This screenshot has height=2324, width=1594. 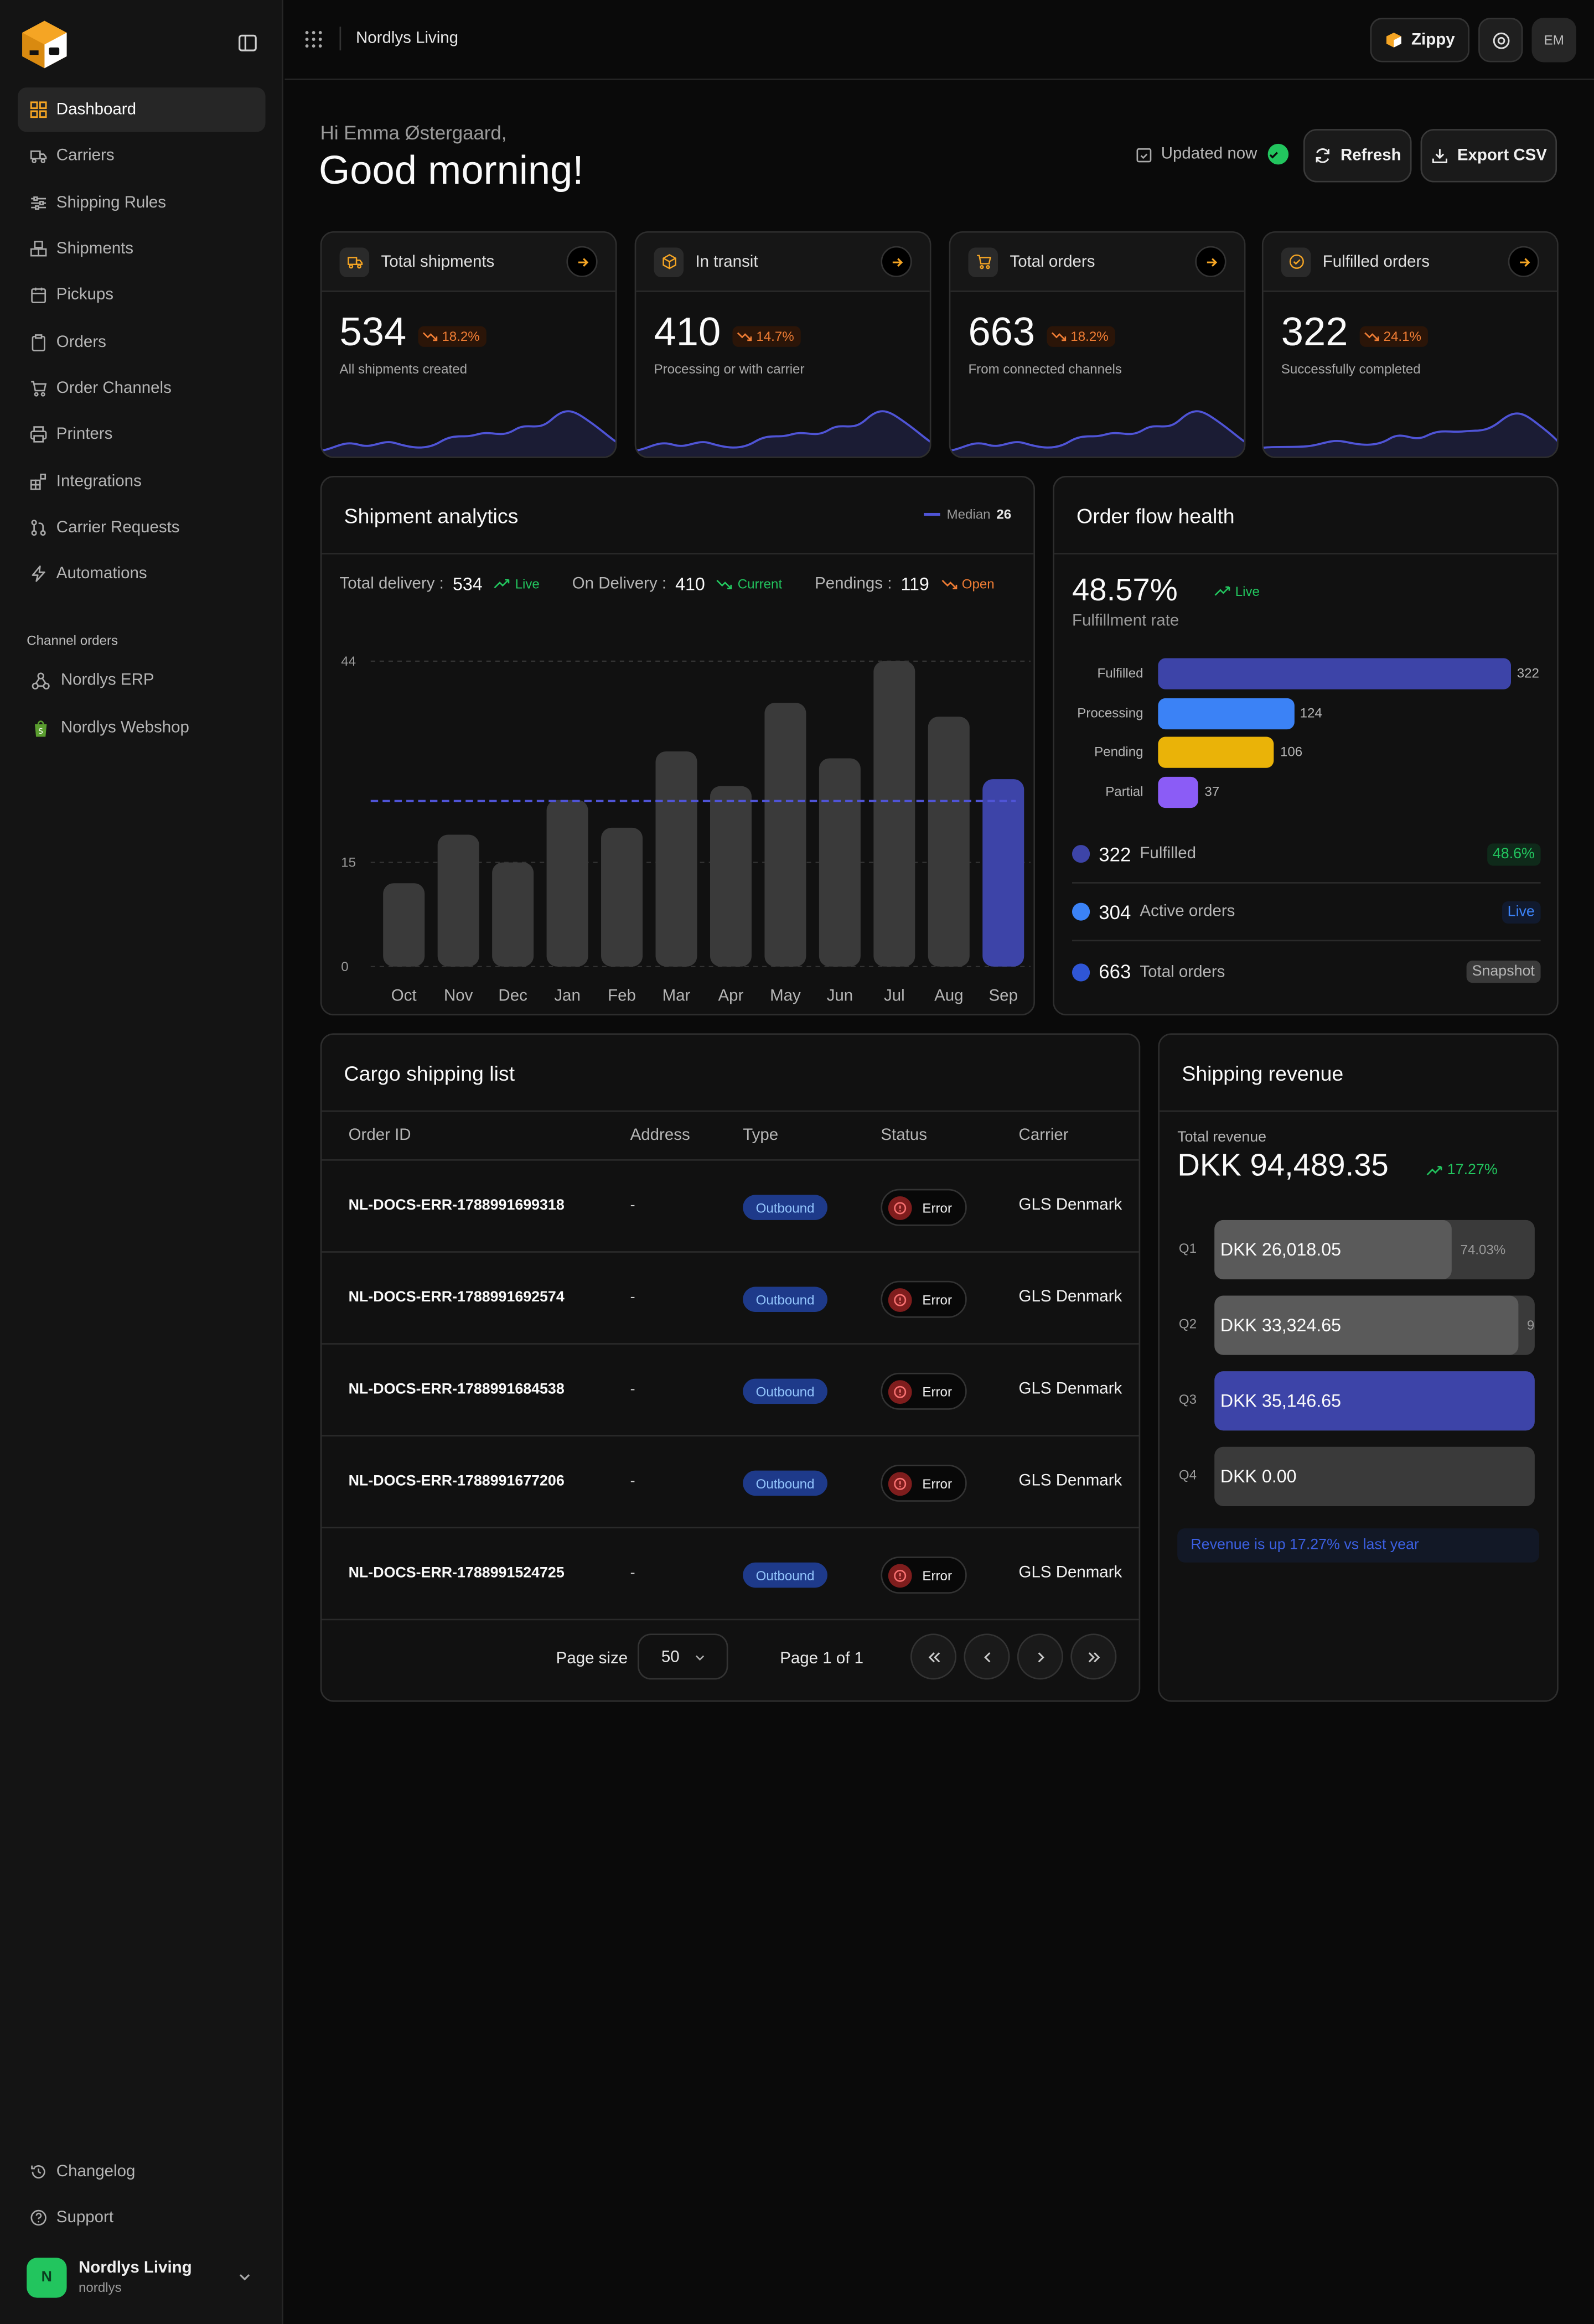 What do you see at coordinates (1222, 1137) in the screenshot?
I see `total-revenue-label: Total revenue` at bounding box center [1222, 1137].